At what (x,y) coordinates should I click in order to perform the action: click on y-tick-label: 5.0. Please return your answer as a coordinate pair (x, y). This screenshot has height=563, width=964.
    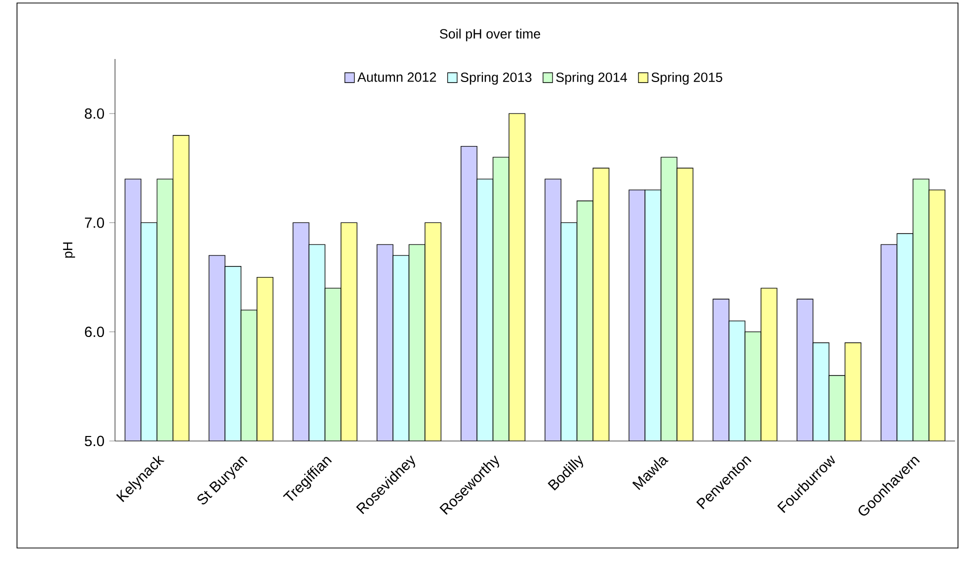
    Looking at the image, I should click on (94, 441).